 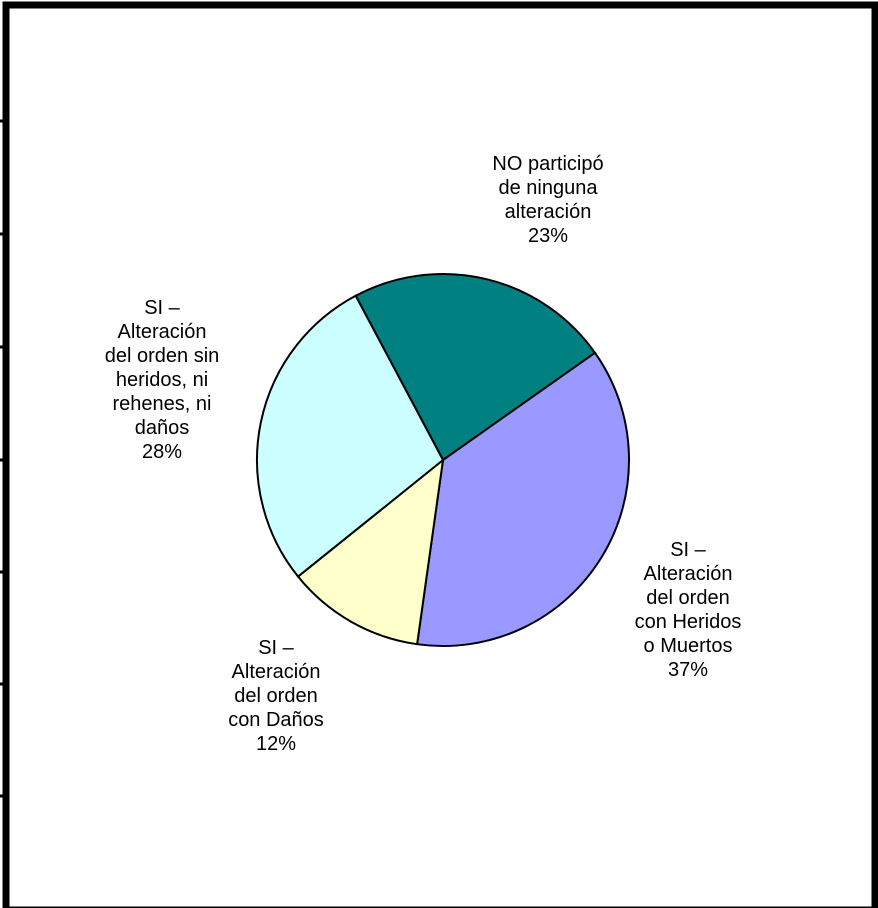 I want to click on slice-percent-label: 23%, so click(x=548, y=236).